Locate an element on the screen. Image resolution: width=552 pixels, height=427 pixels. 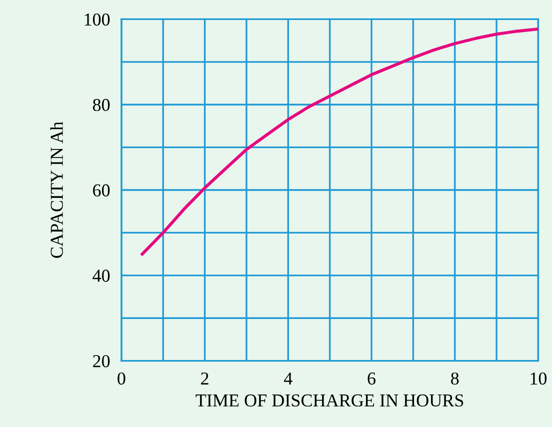
x-axis-title: TIME OF DISCHARGE IN HOURS is located at coordinates (330, 400).